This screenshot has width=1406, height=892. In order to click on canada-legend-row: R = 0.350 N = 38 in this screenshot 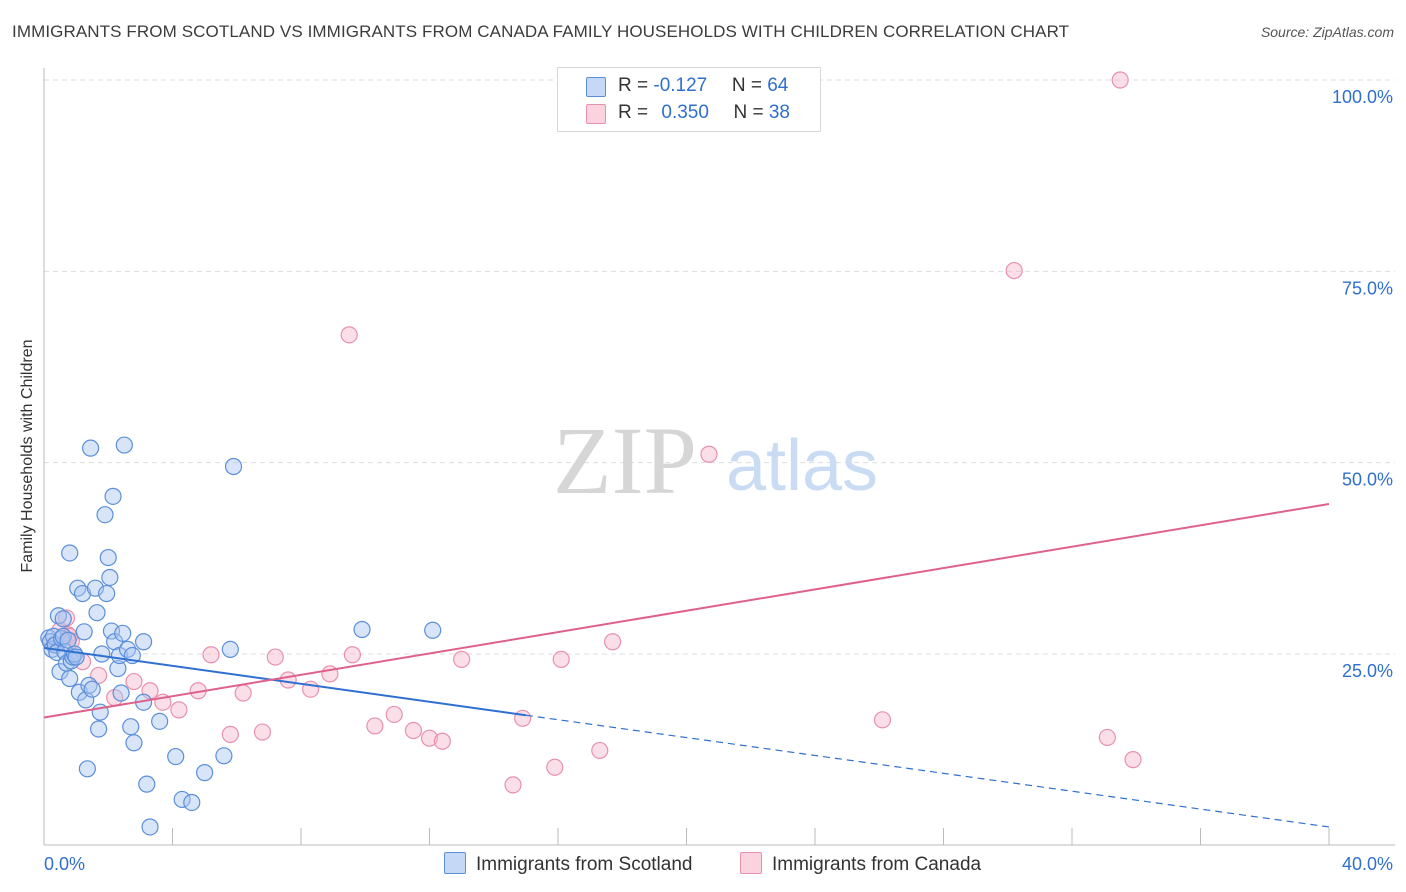, I will do `click(704, 113)`.